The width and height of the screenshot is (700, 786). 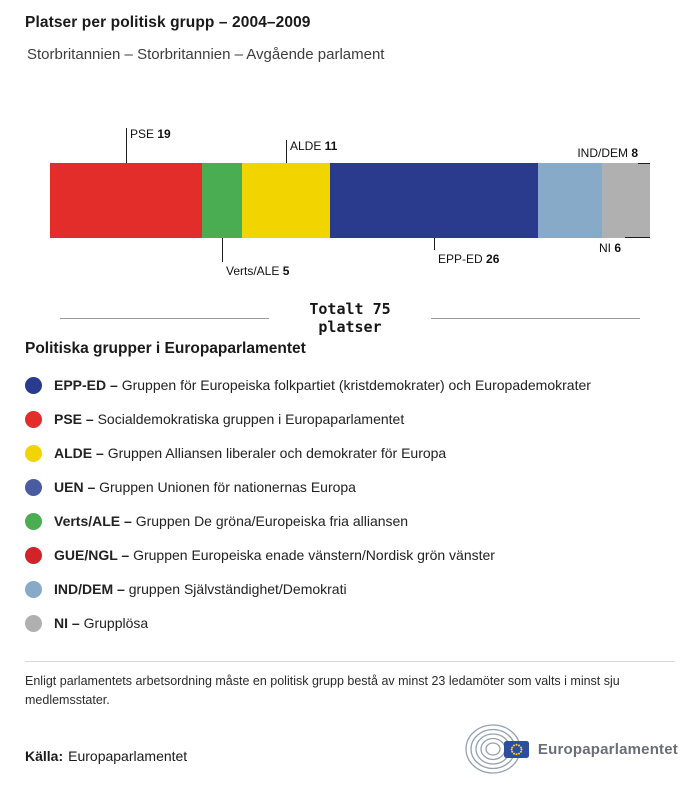 What do you see at coordinates (350, 142) in the screenshot?
I see `callouts-top: PSE 19 ALDE 11 IND/DEM 8` at bounding box center [350, 142].